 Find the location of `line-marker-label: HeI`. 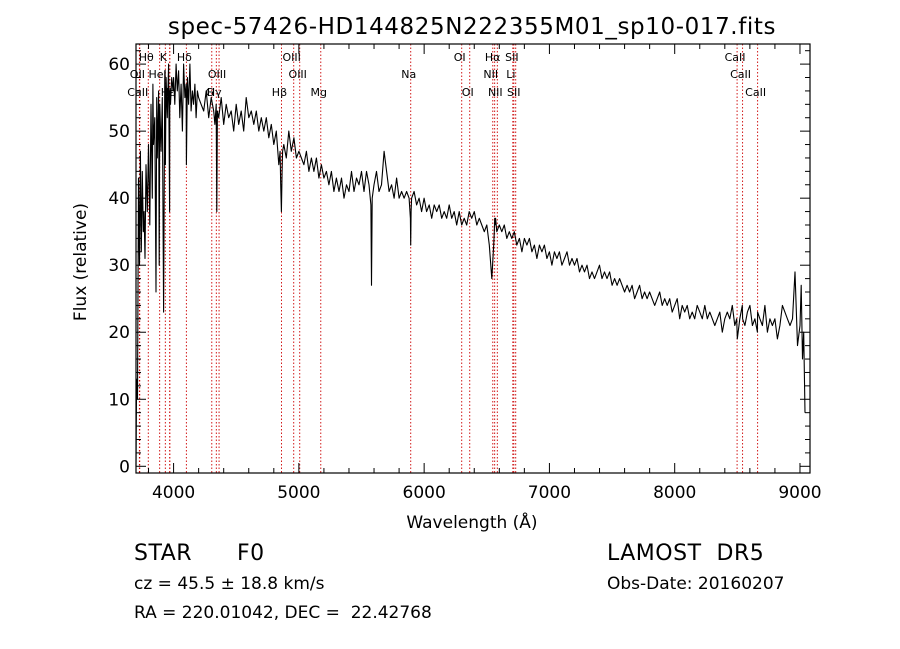

line-marker-label: HeI is located at coordinates (158, 74).